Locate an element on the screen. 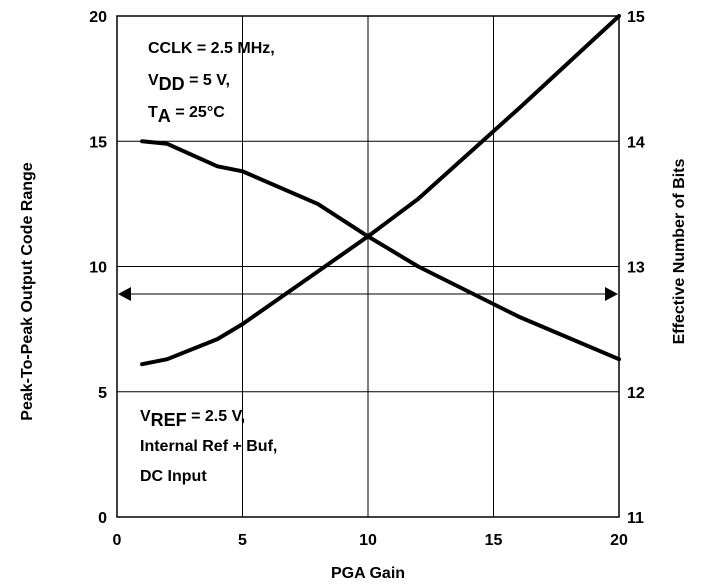 Image resolution: width=702 pixels, height=584 pixels. annotation-line: DC Input is located at coordinates (173, 476).